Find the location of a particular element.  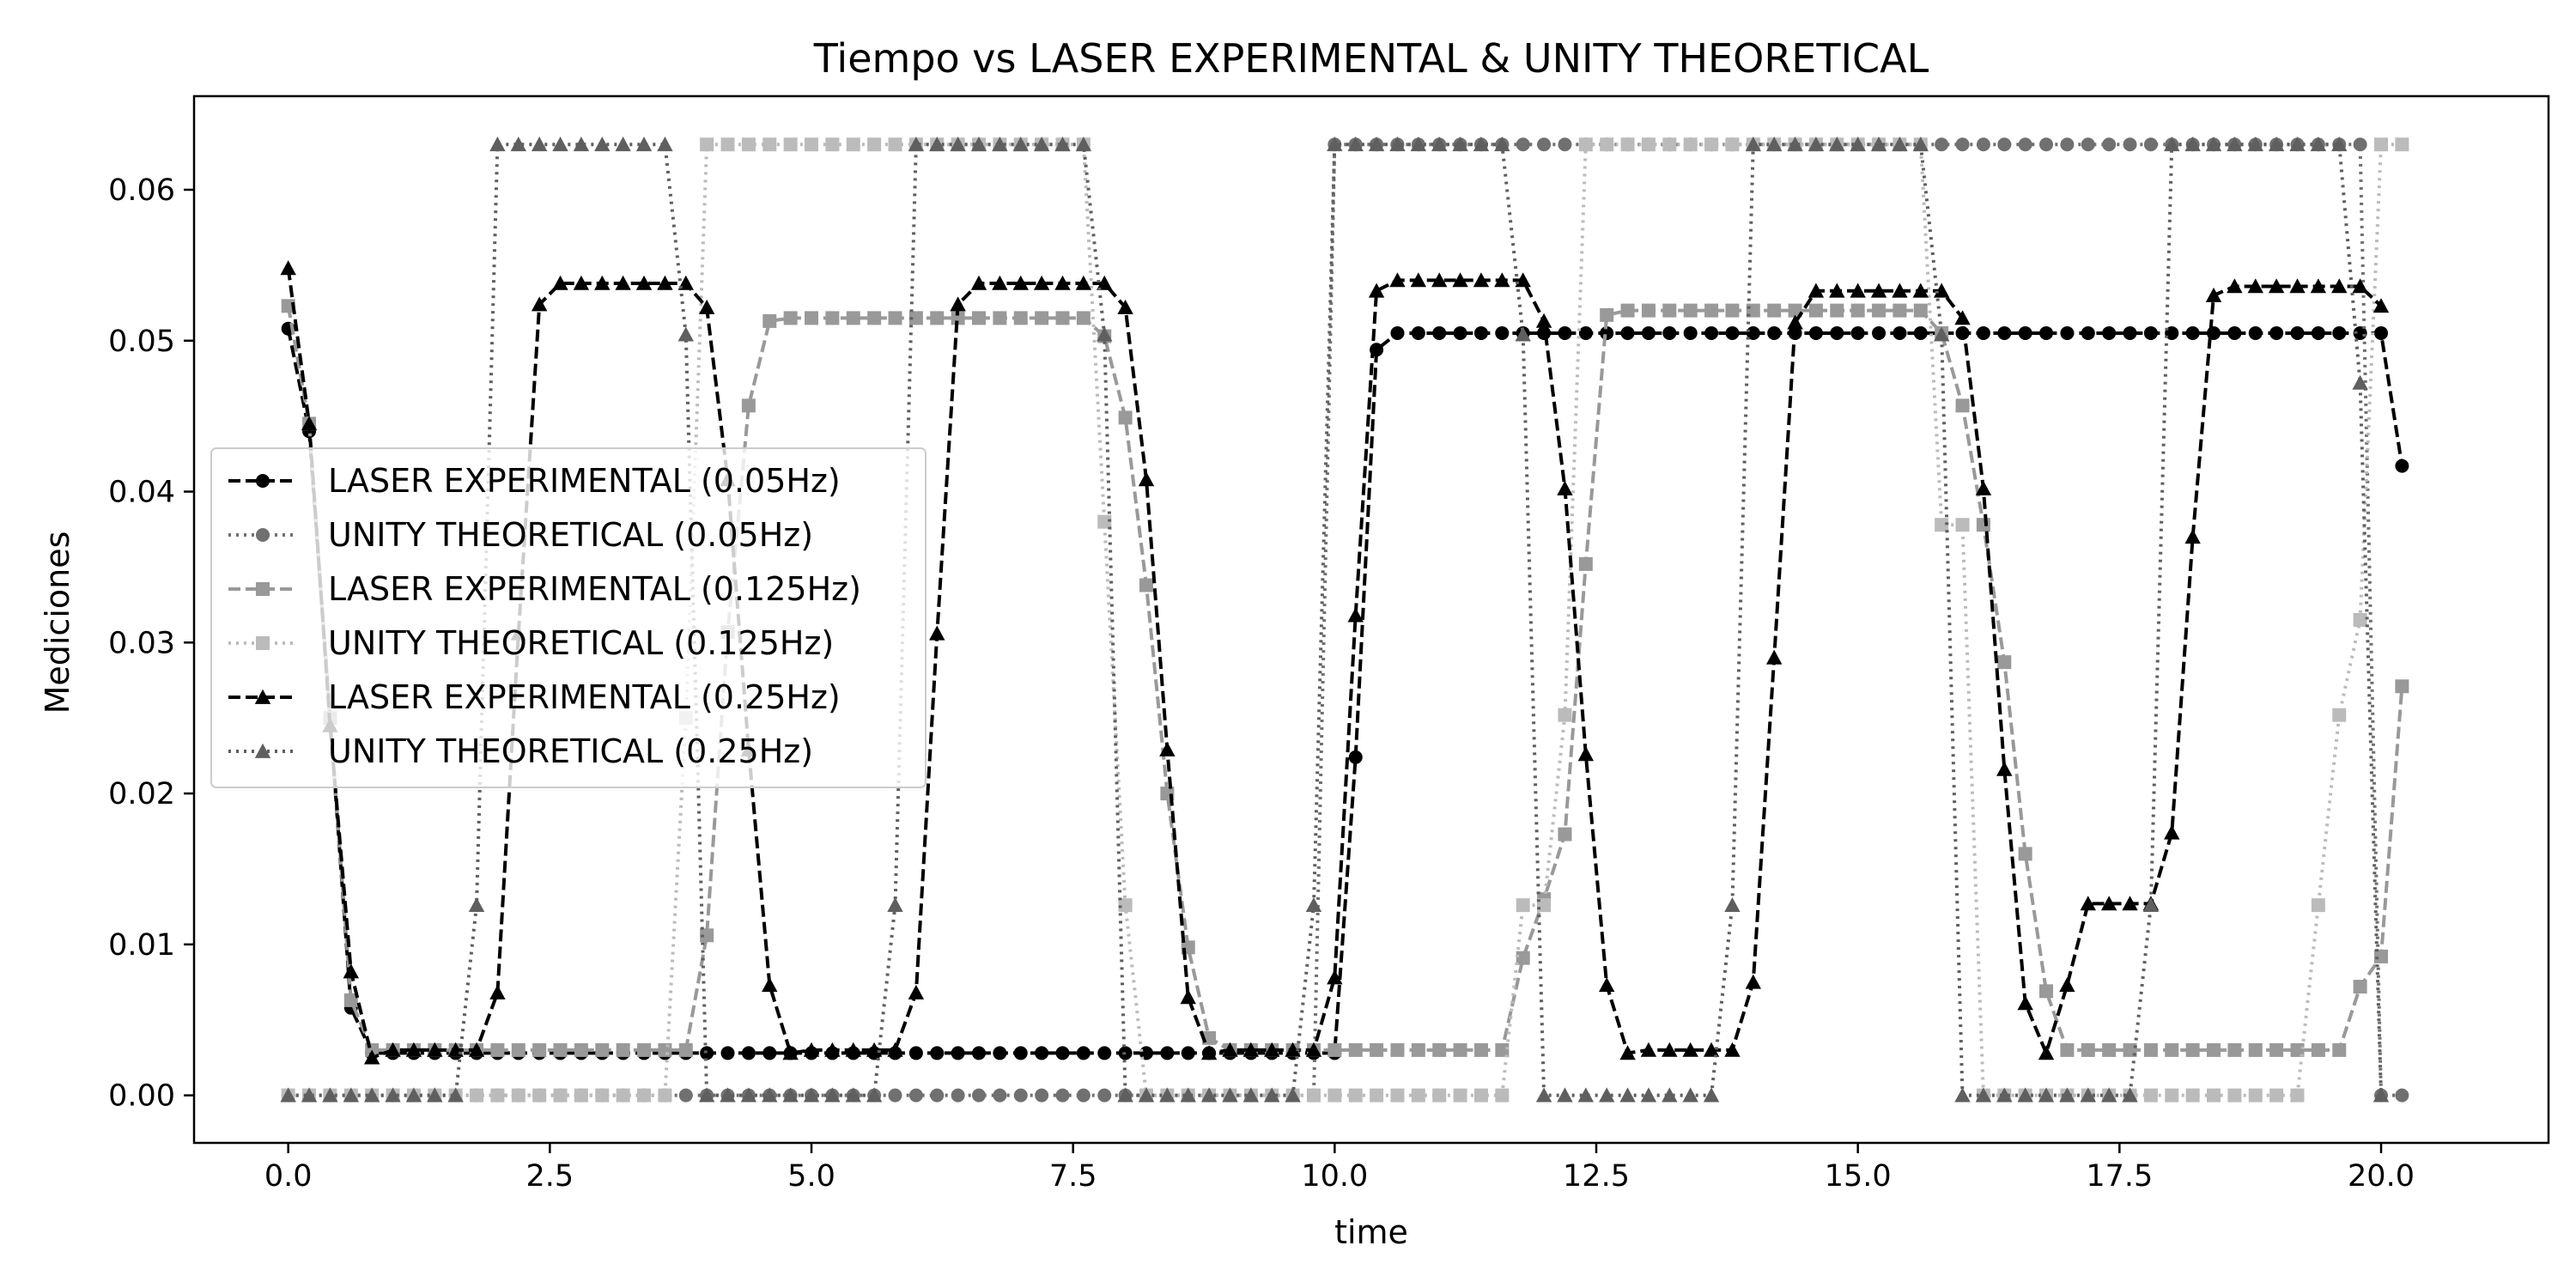

x-tick-label: 7.5 is located at coordinates (1073, 1177).